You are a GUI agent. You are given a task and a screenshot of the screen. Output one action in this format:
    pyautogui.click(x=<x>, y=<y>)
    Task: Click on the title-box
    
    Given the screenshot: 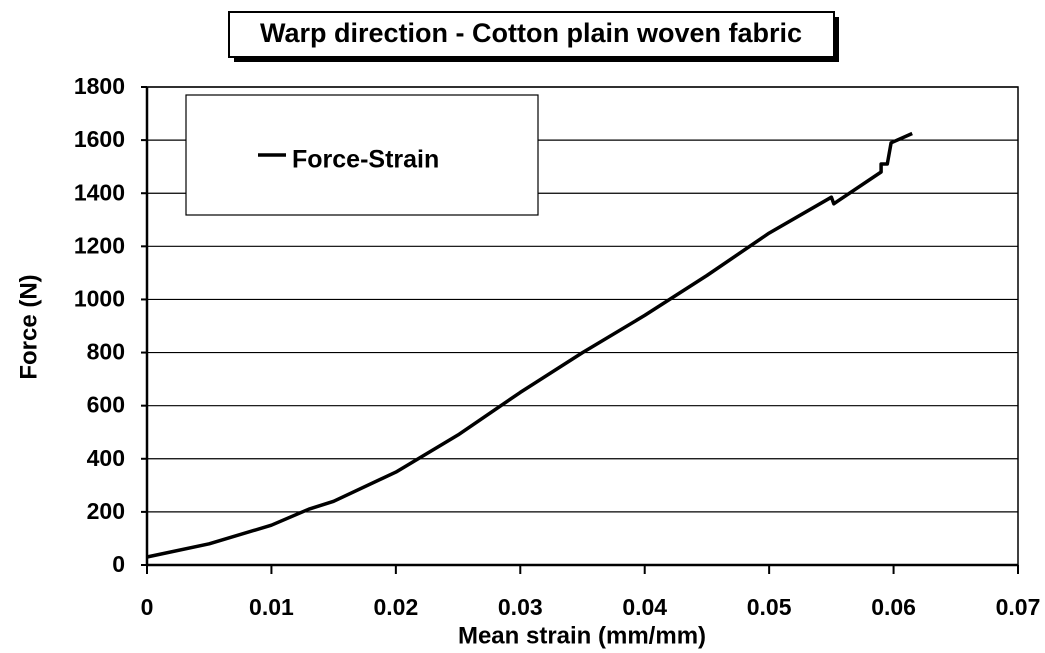 What is the action you would take?
    pyautogui.click(x=531, y=34)
    